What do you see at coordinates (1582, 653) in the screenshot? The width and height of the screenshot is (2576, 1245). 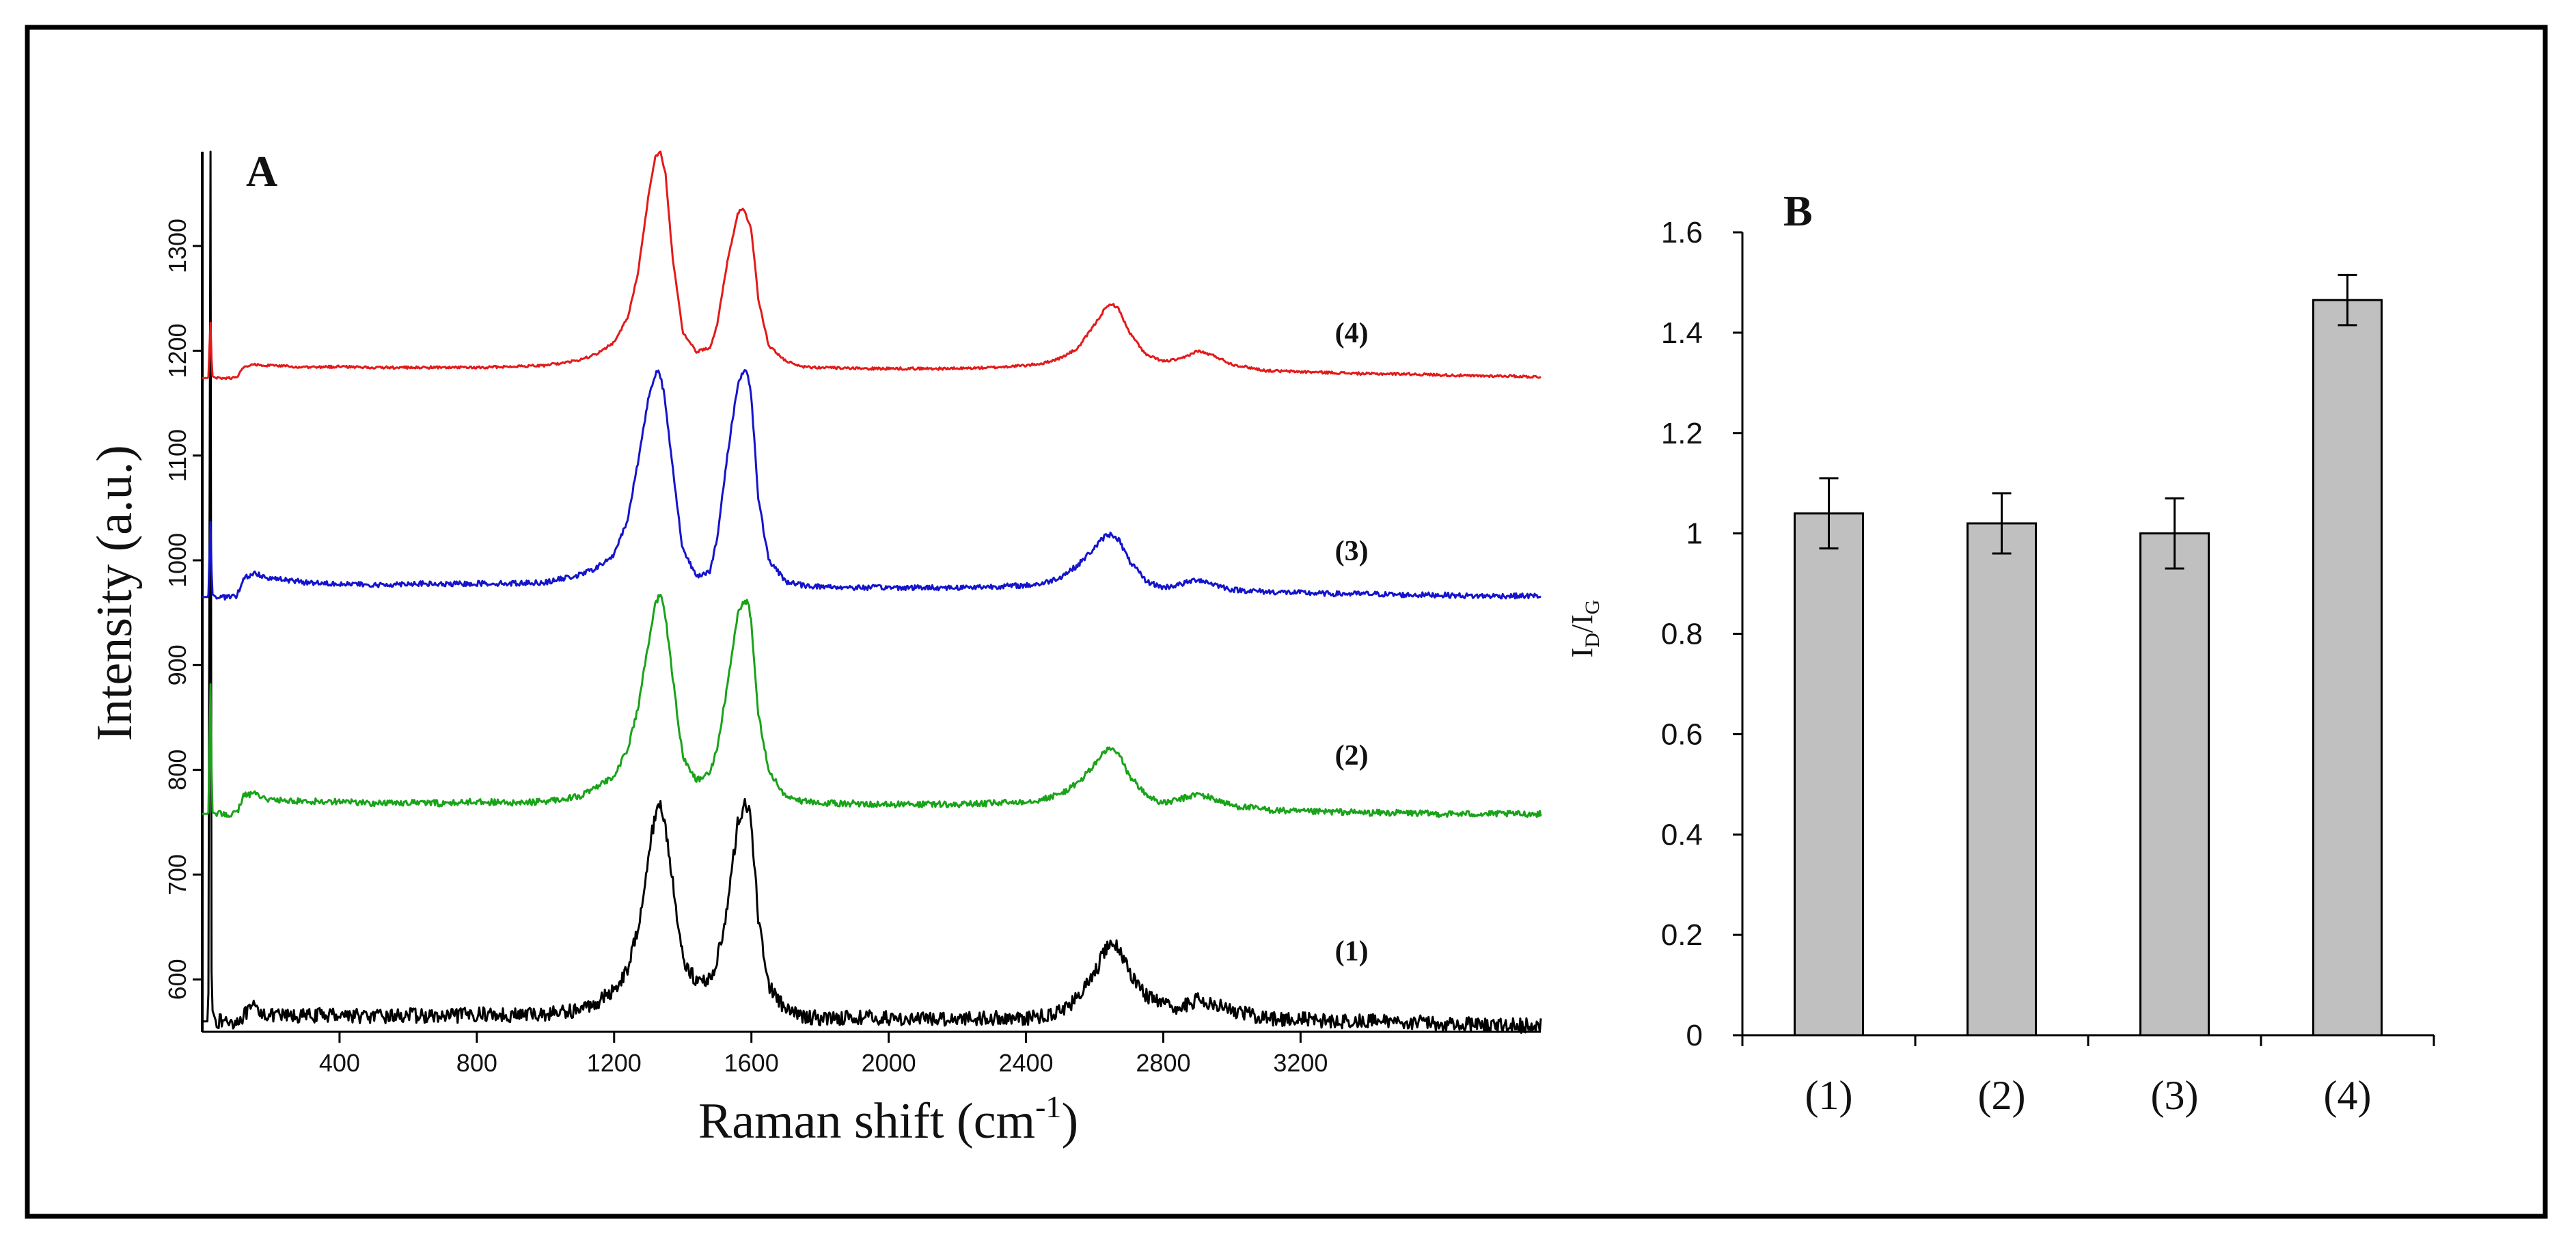 I see `y-title-i1: I` at bounding box center [1582, 653].